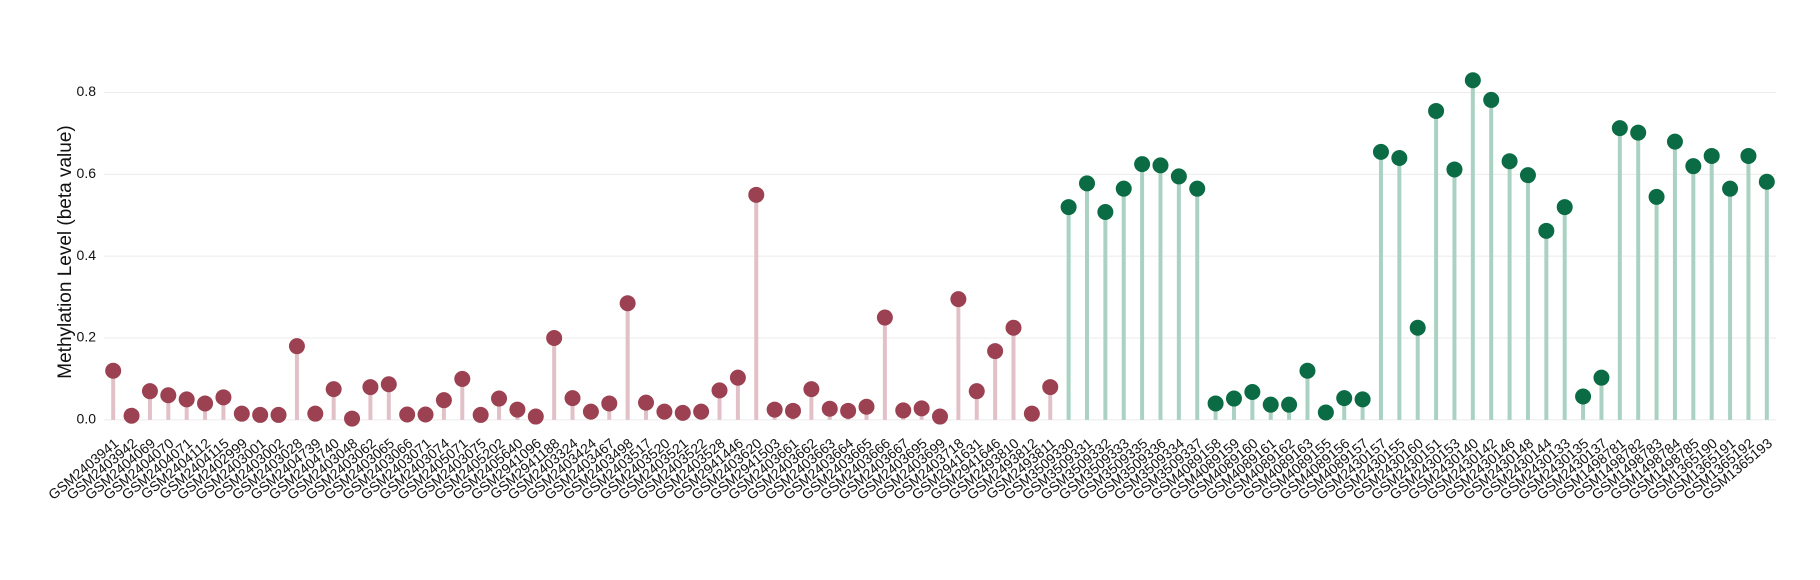  I want to click on y-tick-label: 0.8, so click(87, 91).